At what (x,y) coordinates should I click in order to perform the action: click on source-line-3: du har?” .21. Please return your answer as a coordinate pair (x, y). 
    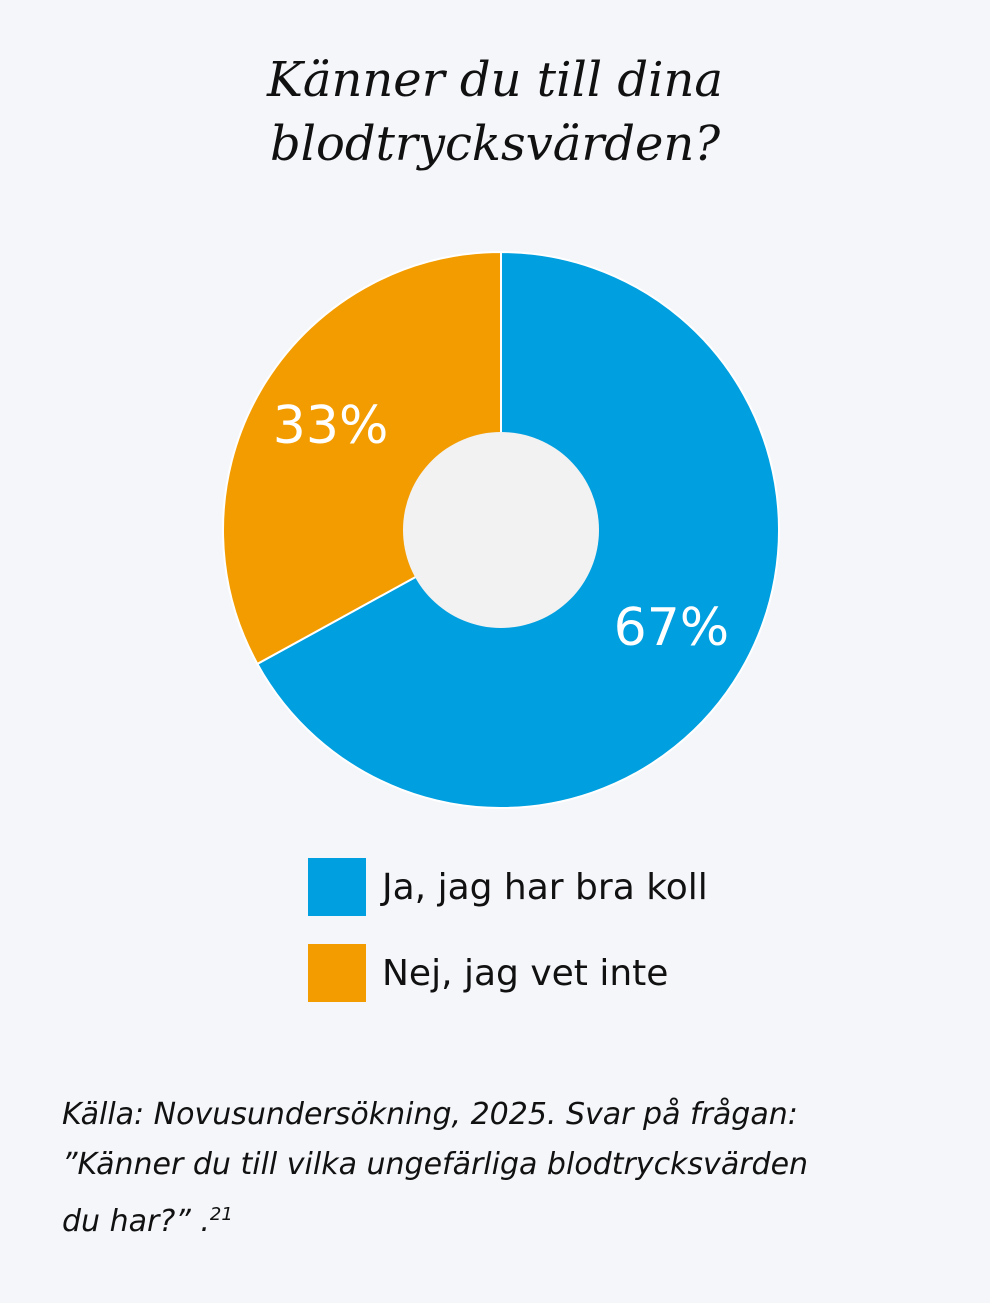
    Looking at the image, I should click on (502, 1218).